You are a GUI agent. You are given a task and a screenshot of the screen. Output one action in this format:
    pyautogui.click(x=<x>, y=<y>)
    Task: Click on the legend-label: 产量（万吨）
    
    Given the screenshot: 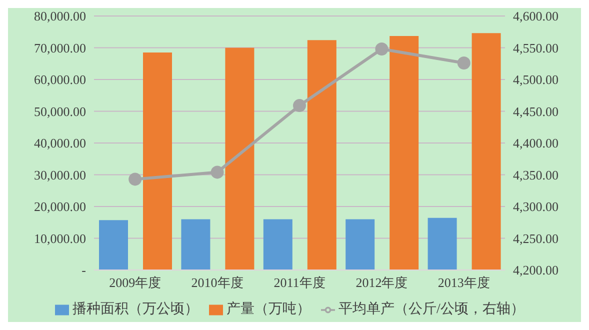 What is the action you would take?
    pyautogui.click(x=268, y=309)
    